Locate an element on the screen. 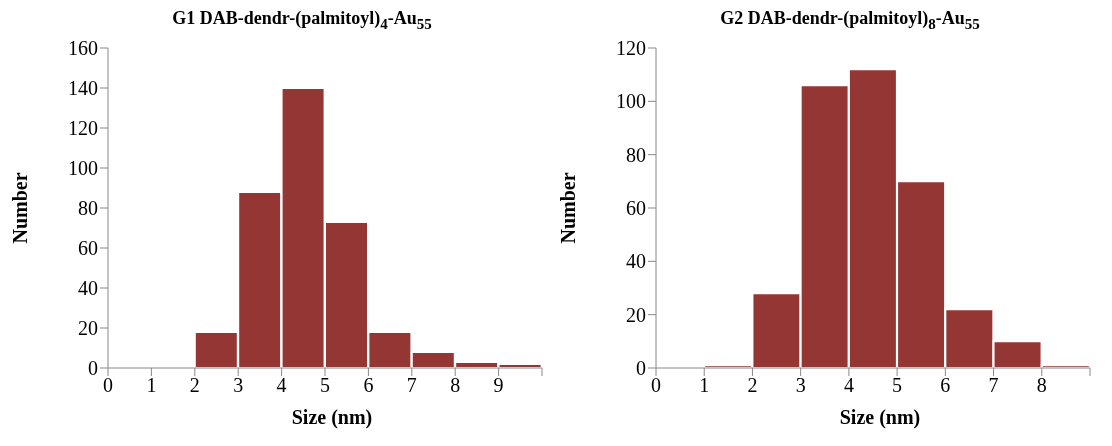 This screenshot has width=1112, height=446. x-tick-label: 9 is located at coordinates (498, 385).